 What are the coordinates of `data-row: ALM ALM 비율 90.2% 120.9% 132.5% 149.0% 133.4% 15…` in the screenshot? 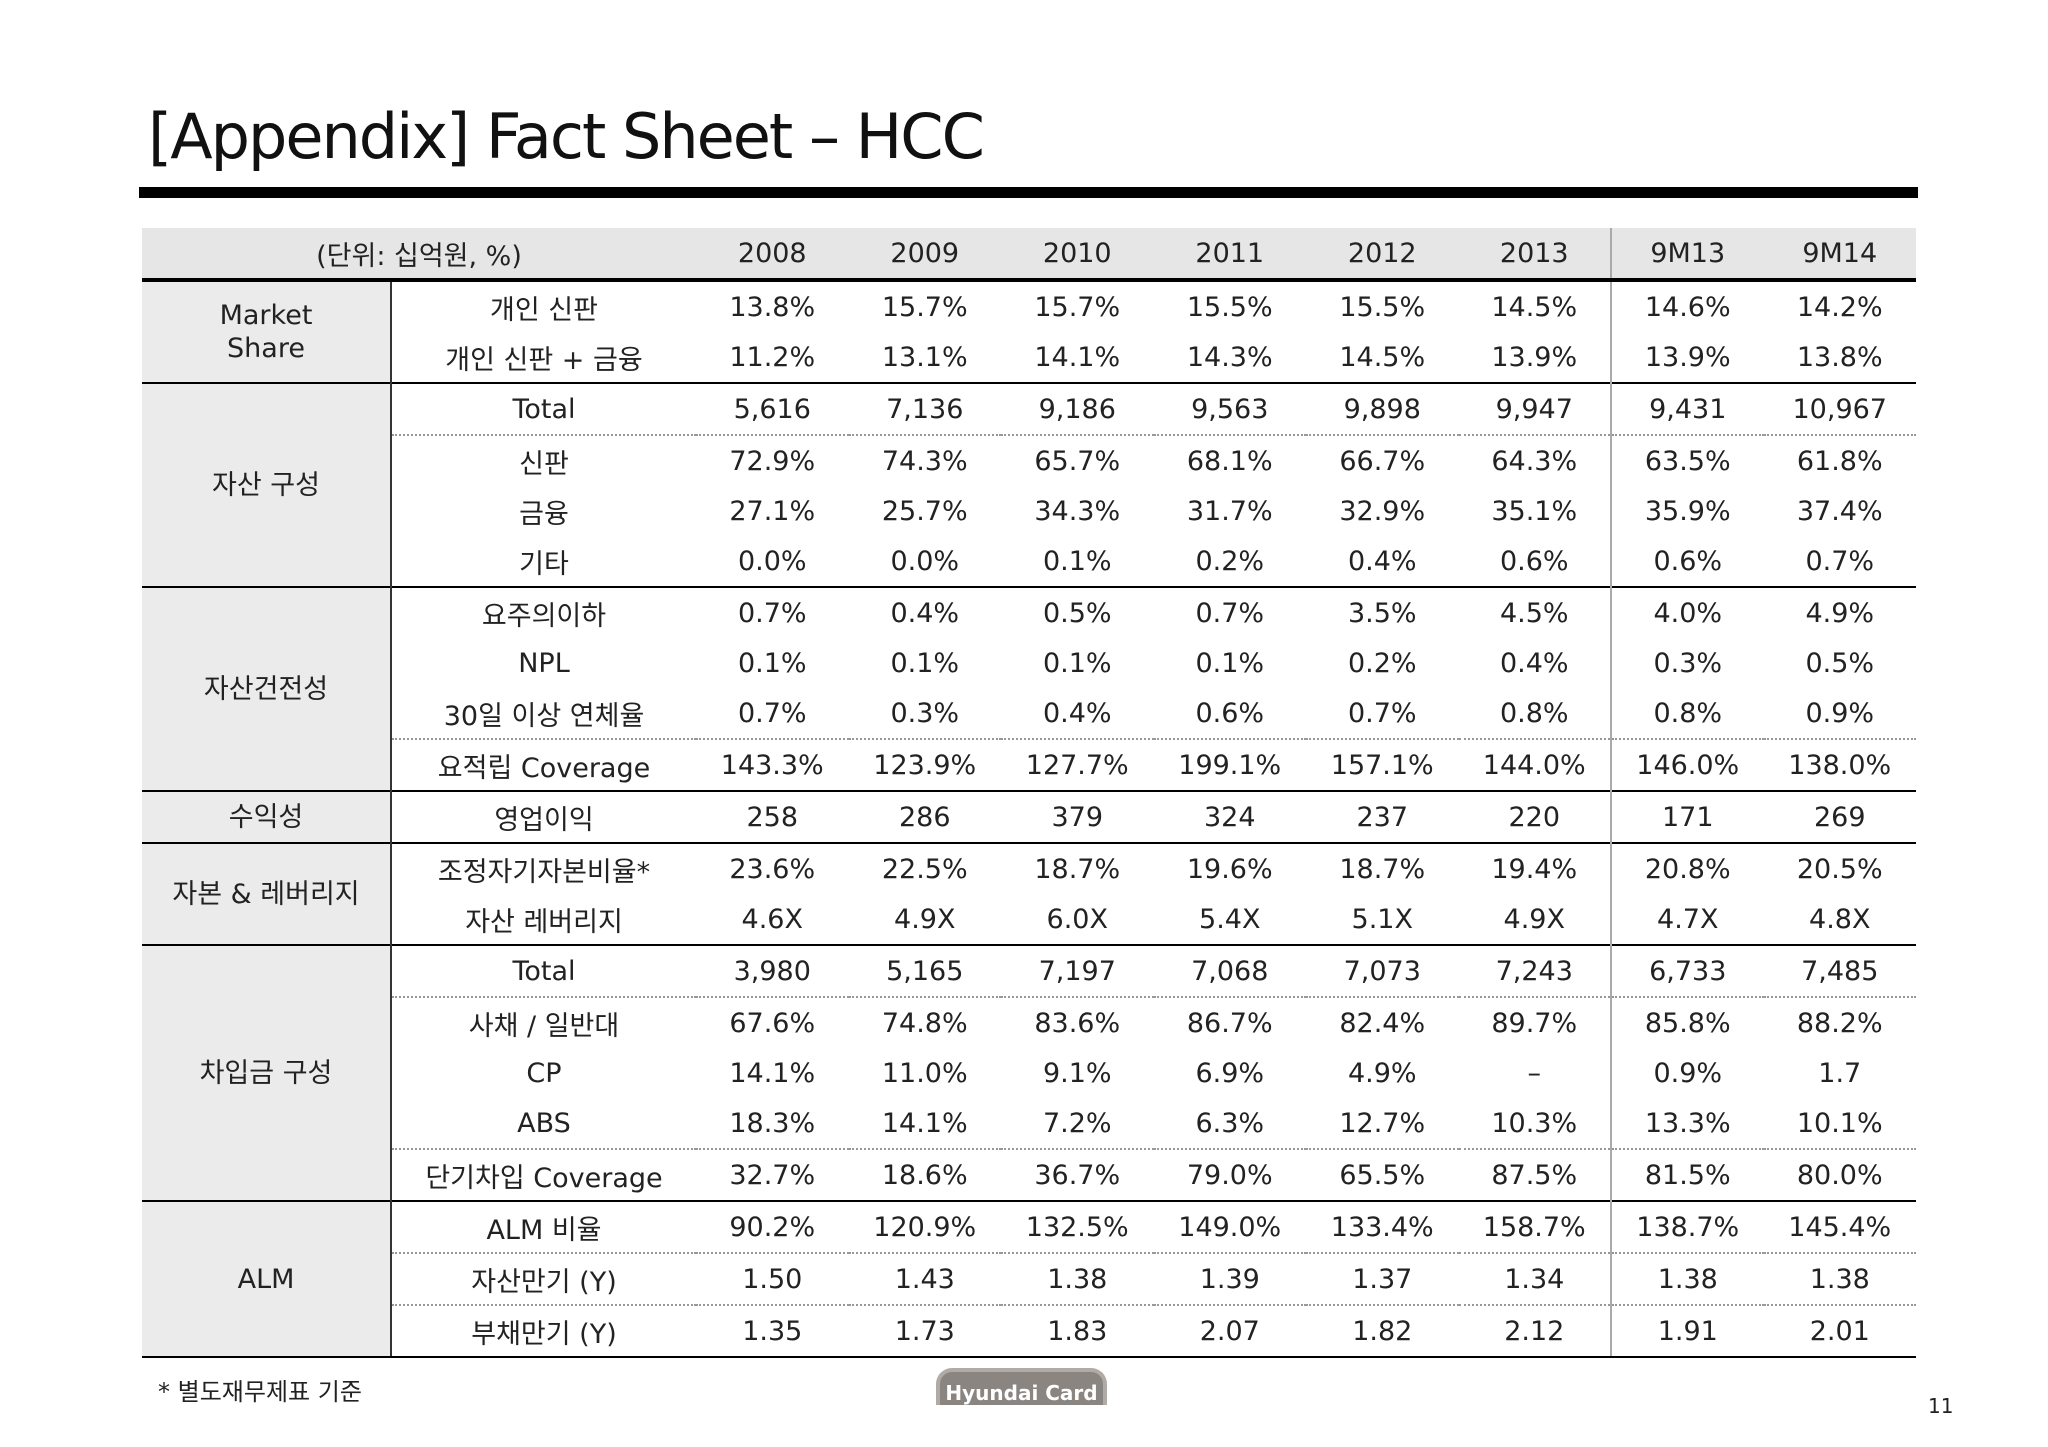 It's located at (1029, 1279).